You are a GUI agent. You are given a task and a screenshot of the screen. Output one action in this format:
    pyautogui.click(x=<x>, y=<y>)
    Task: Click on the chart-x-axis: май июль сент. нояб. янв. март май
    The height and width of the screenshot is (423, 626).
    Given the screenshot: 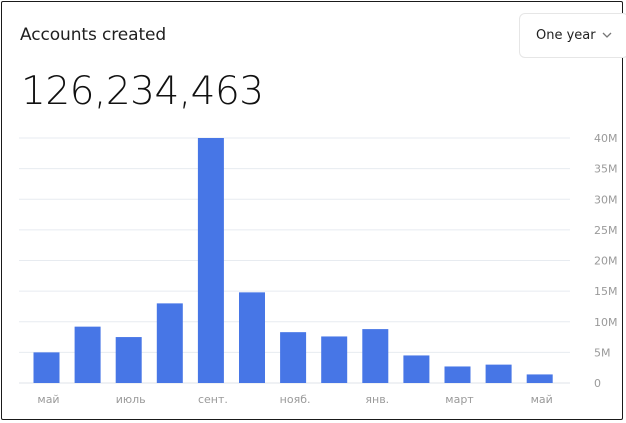 What is the action you would take?
    pyautogui.click(x=294, y=399)
    